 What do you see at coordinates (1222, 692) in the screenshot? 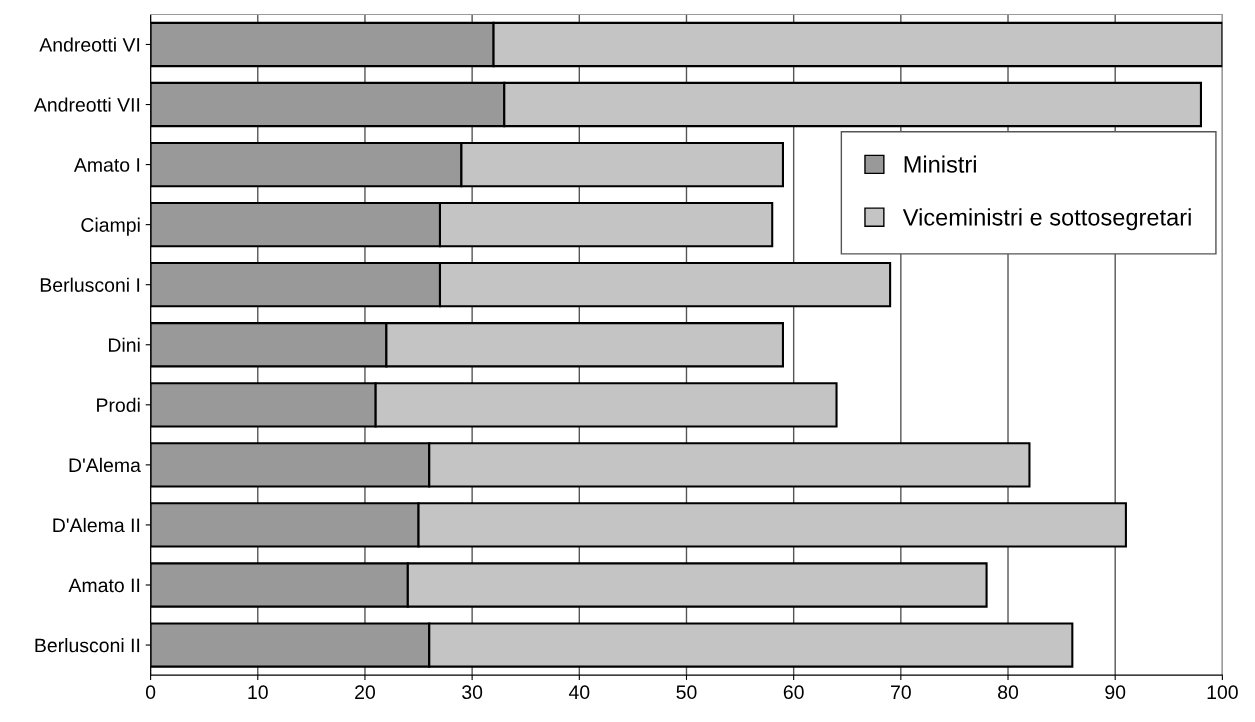
I see `x-tick-label: 100` at bounding box center [1222, 692].